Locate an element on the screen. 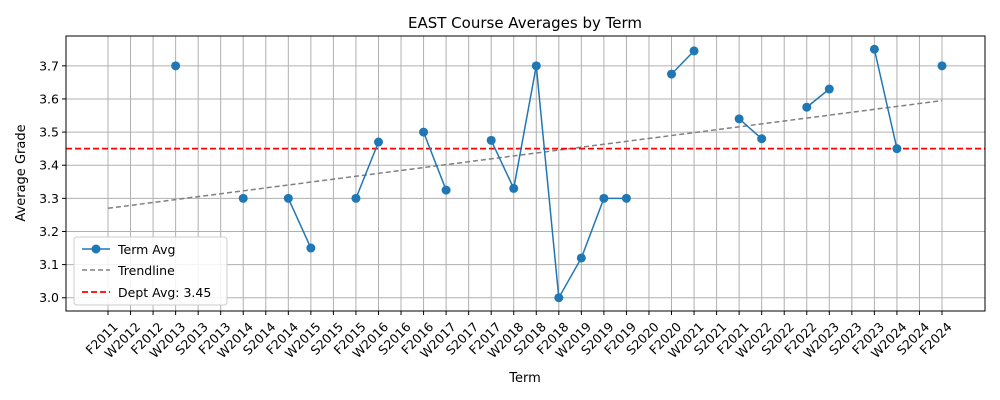 This screenshot has height=400, width=1000. y-axis-ticks: 3.0 3.1 3.2 3.3 3.4 3.5 3.6 3.7 is located at coordinates (52, 181).